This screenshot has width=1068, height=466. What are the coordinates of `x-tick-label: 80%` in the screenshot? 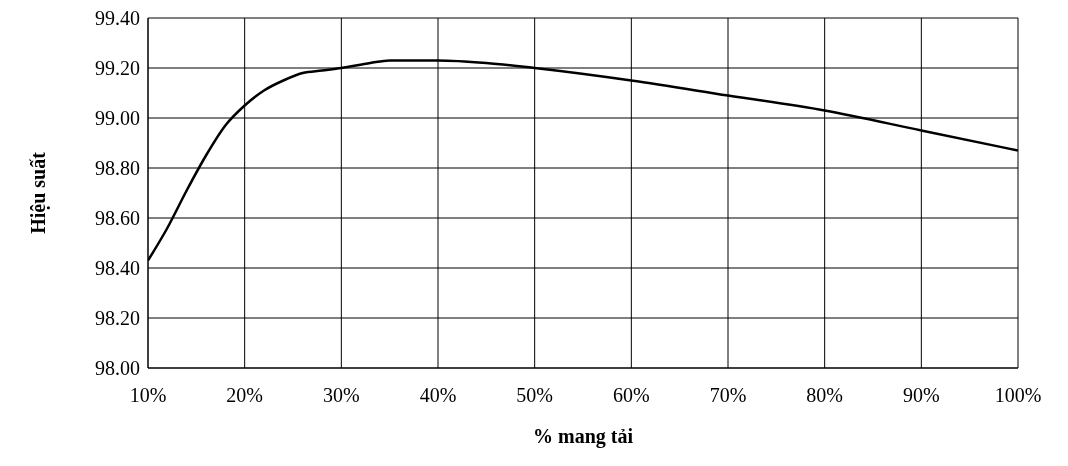 It's located at (824, 395).